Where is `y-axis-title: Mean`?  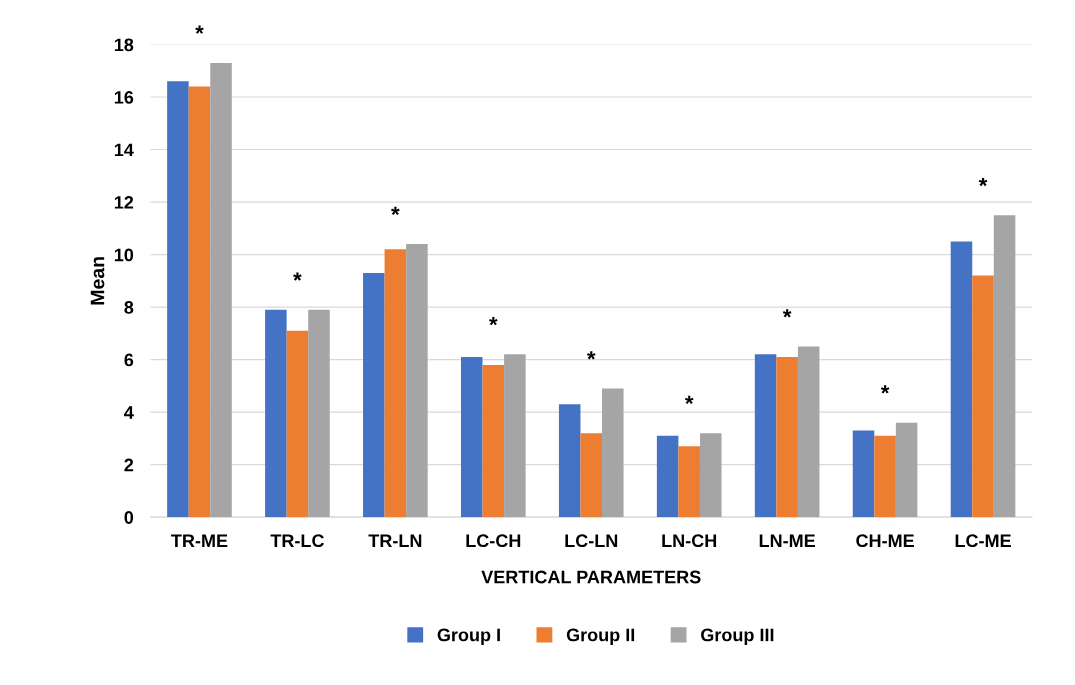
y-axis-title: Mean is located at coordinates (97, 281).